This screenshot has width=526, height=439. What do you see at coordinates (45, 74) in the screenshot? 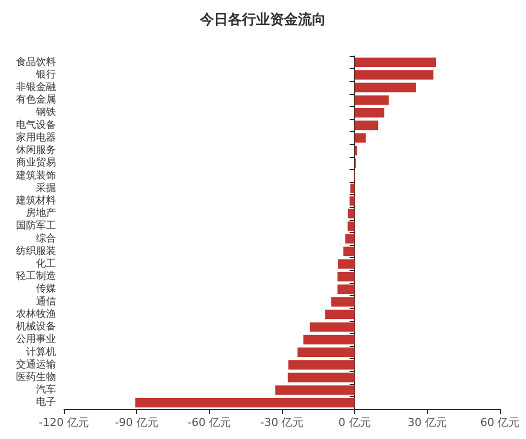
I see `y-tick-label: 银行` at bounding box center [45, 74].